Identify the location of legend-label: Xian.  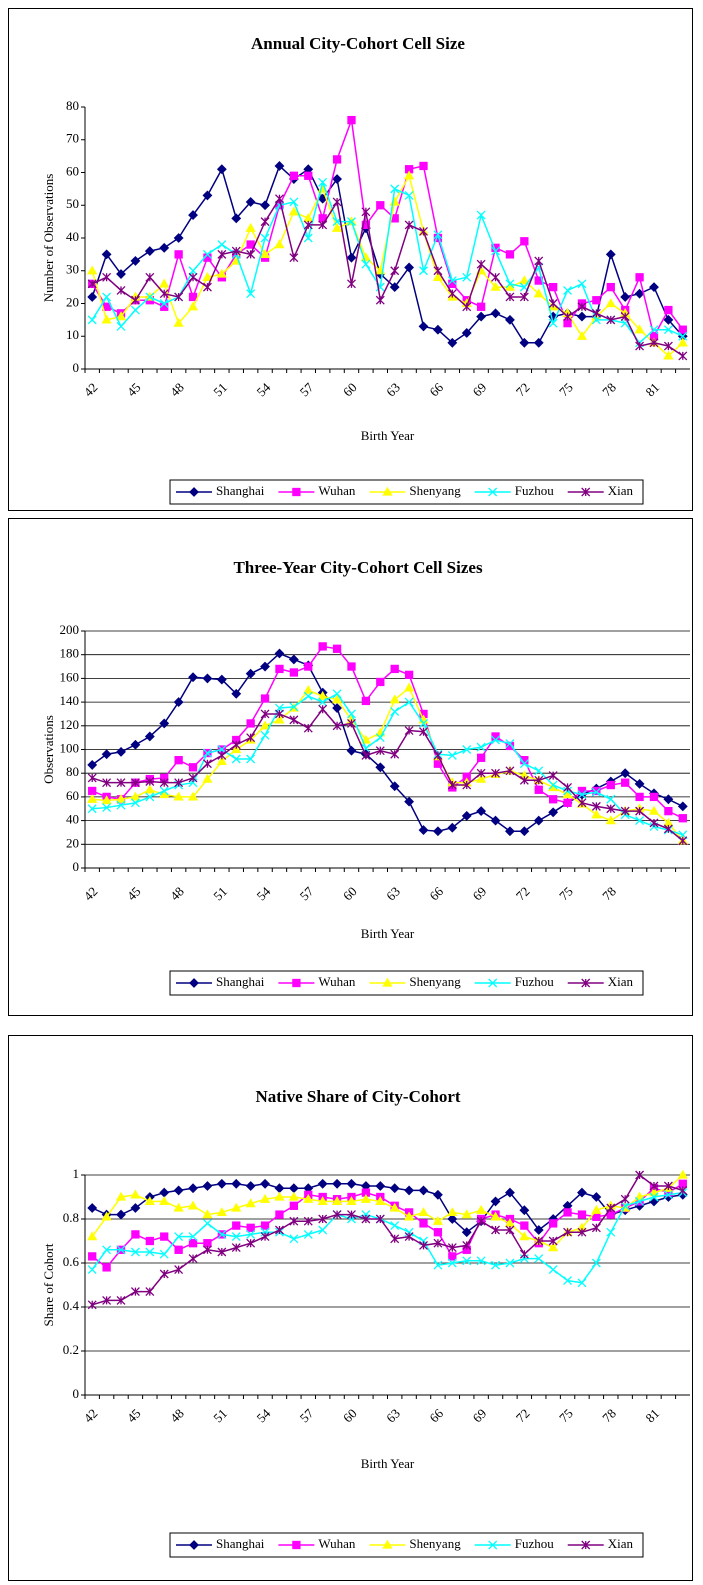
(621, 981).